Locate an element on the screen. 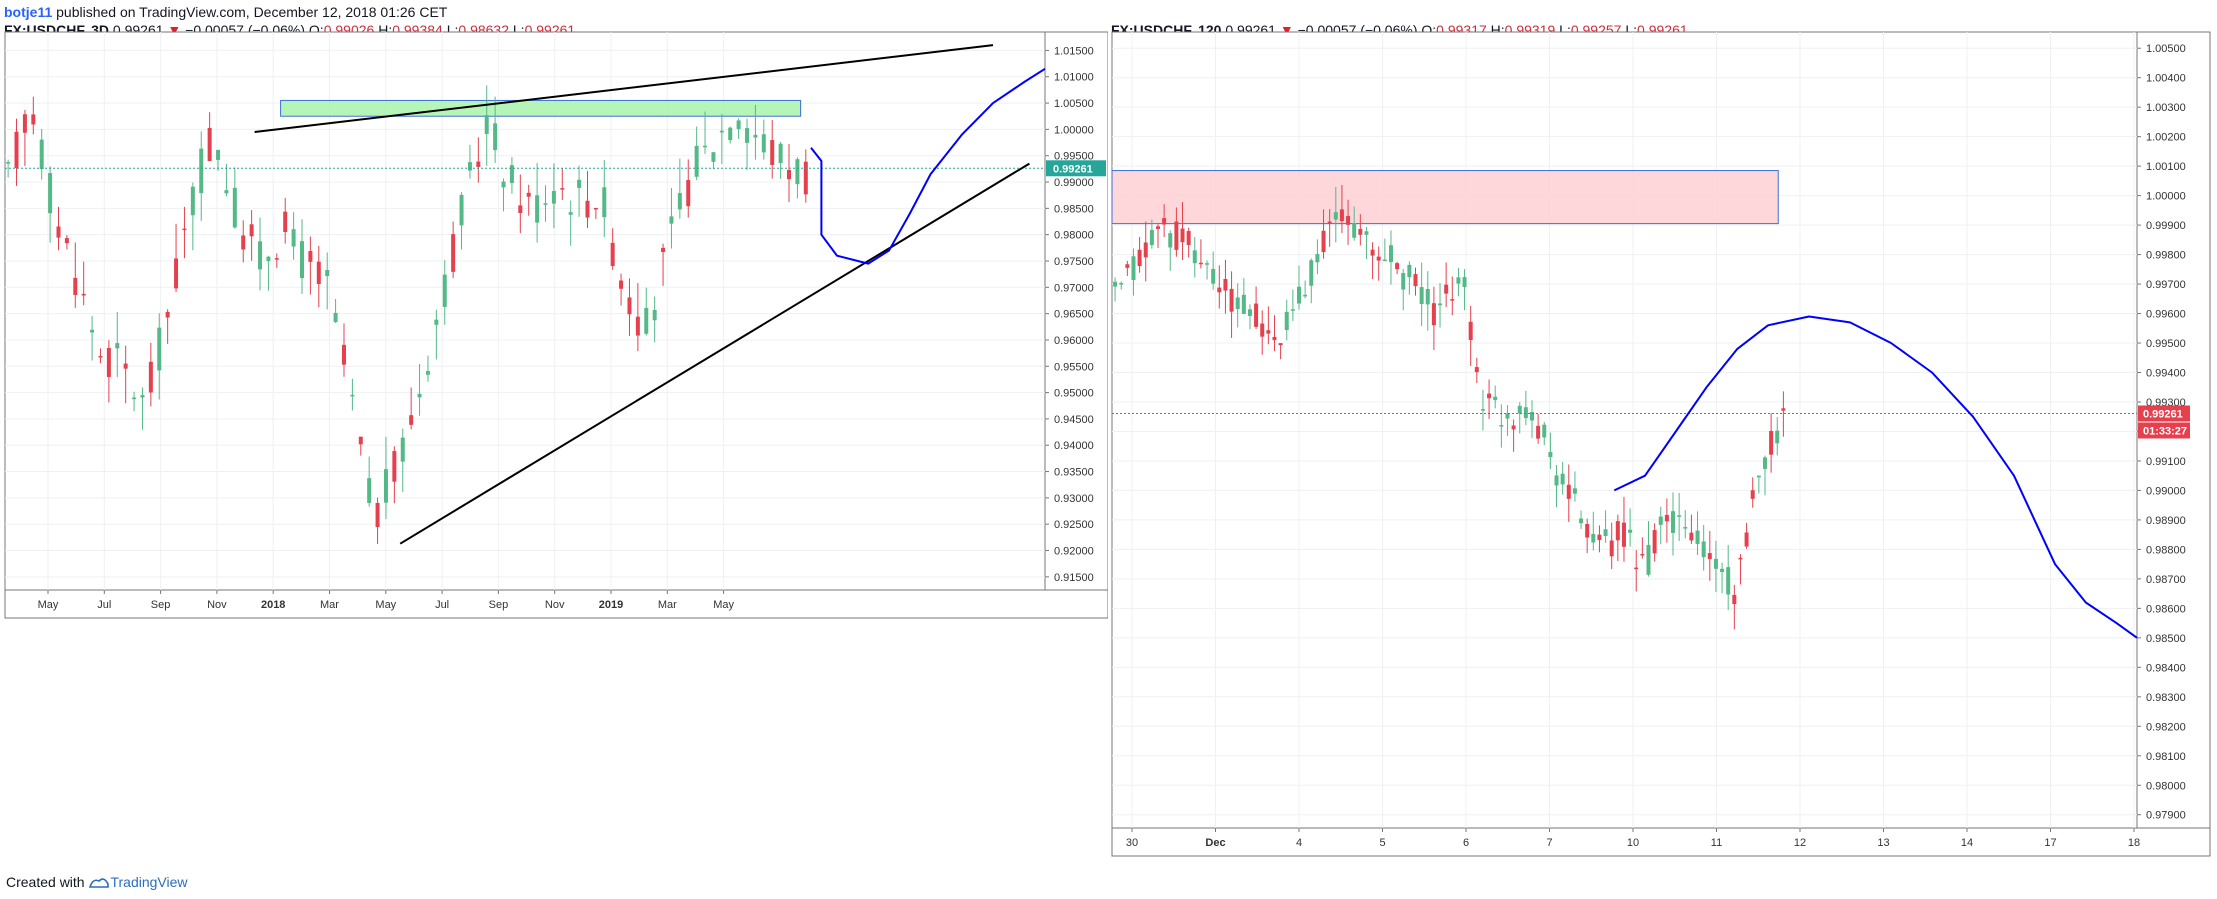  y-tick-label: 0.99100 is located at coordinates (2166, 462).